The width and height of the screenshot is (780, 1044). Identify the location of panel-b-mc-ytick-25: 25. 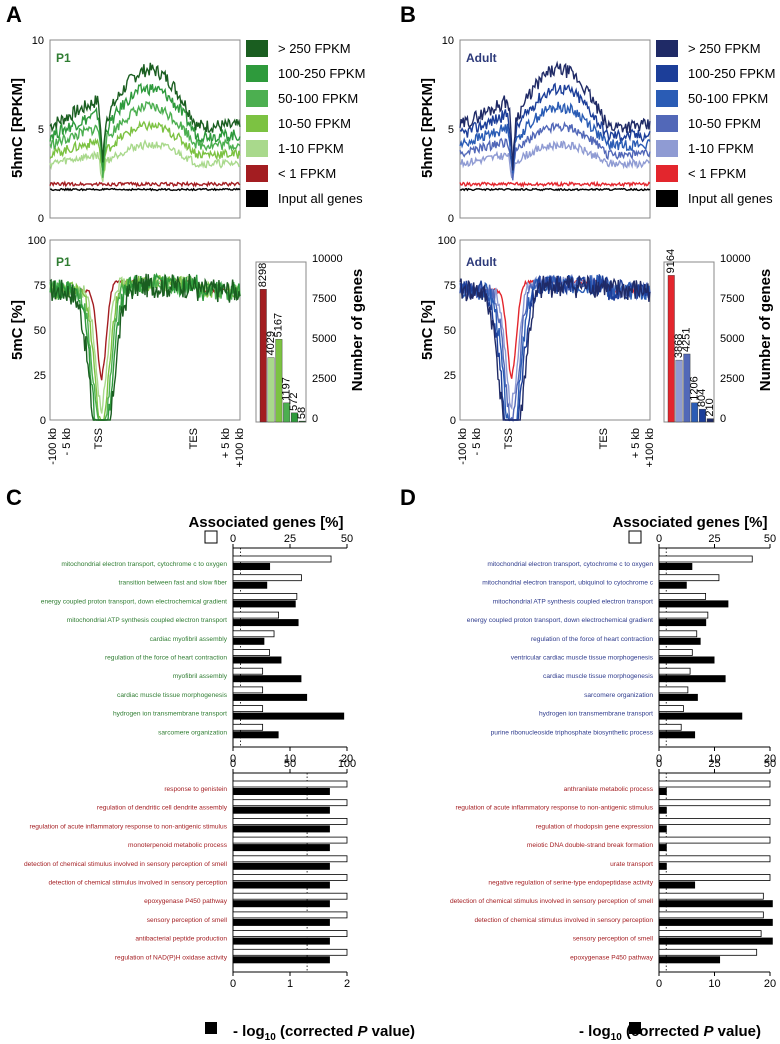
(450, 376).